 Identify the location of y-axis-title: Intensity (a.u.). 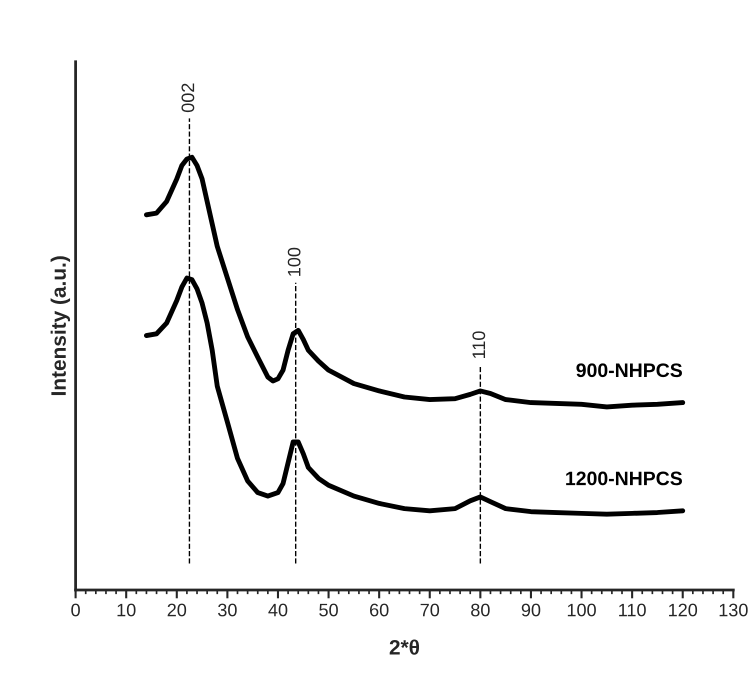
(60, 326).